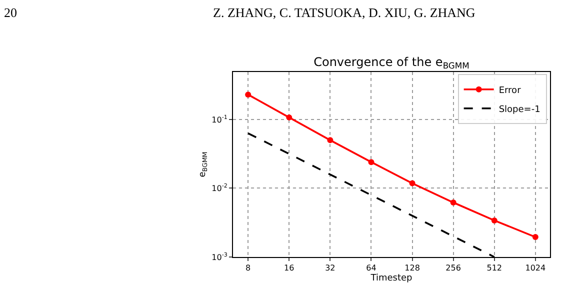  Describe the element at coordinates (519, 109) in the screenshot. I see `legend-label: Slope=-1` at that location.